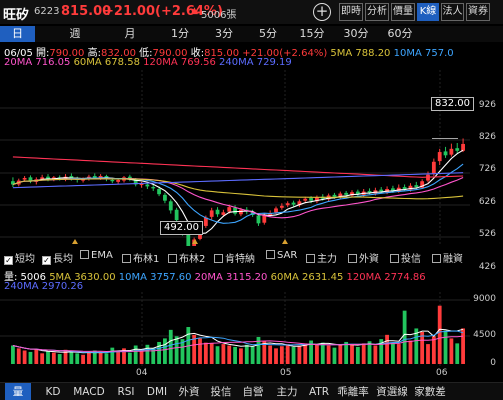  I want to click on period-tab-2: 月, so click(130, 33).